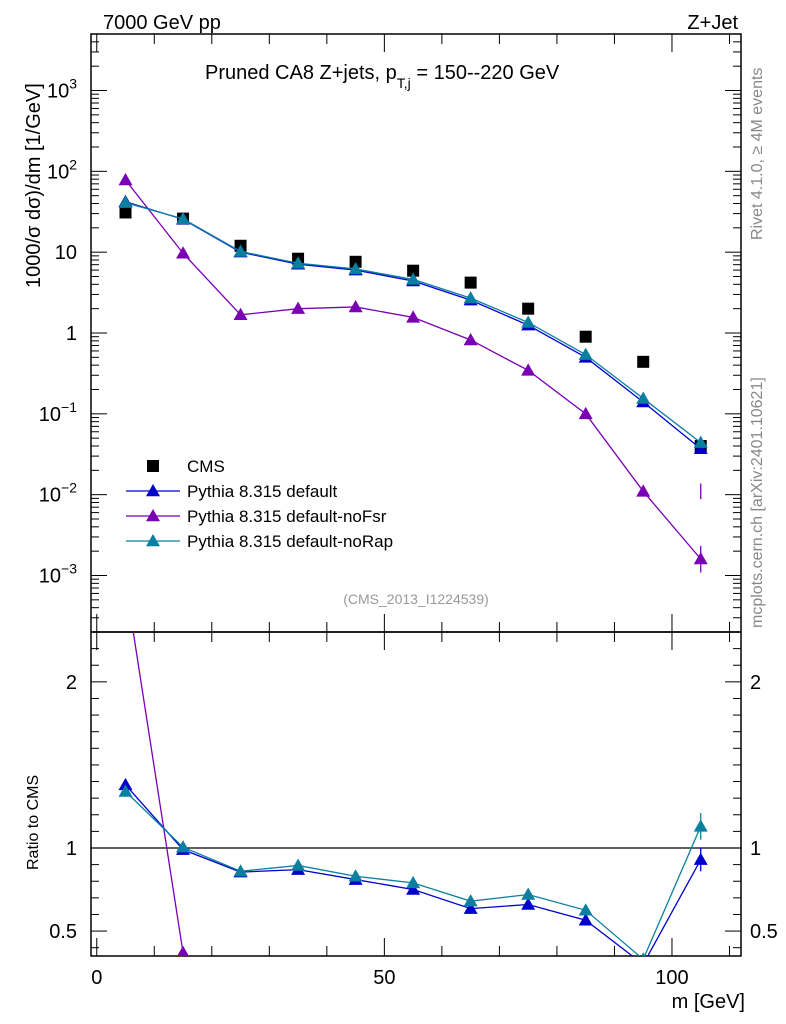 The image size is (786, 1024). What do you see at coordinates (755, 683) in the screenshot?
I see `ratio-y-tick-label-right: 2` at bounding box center [755, 683].